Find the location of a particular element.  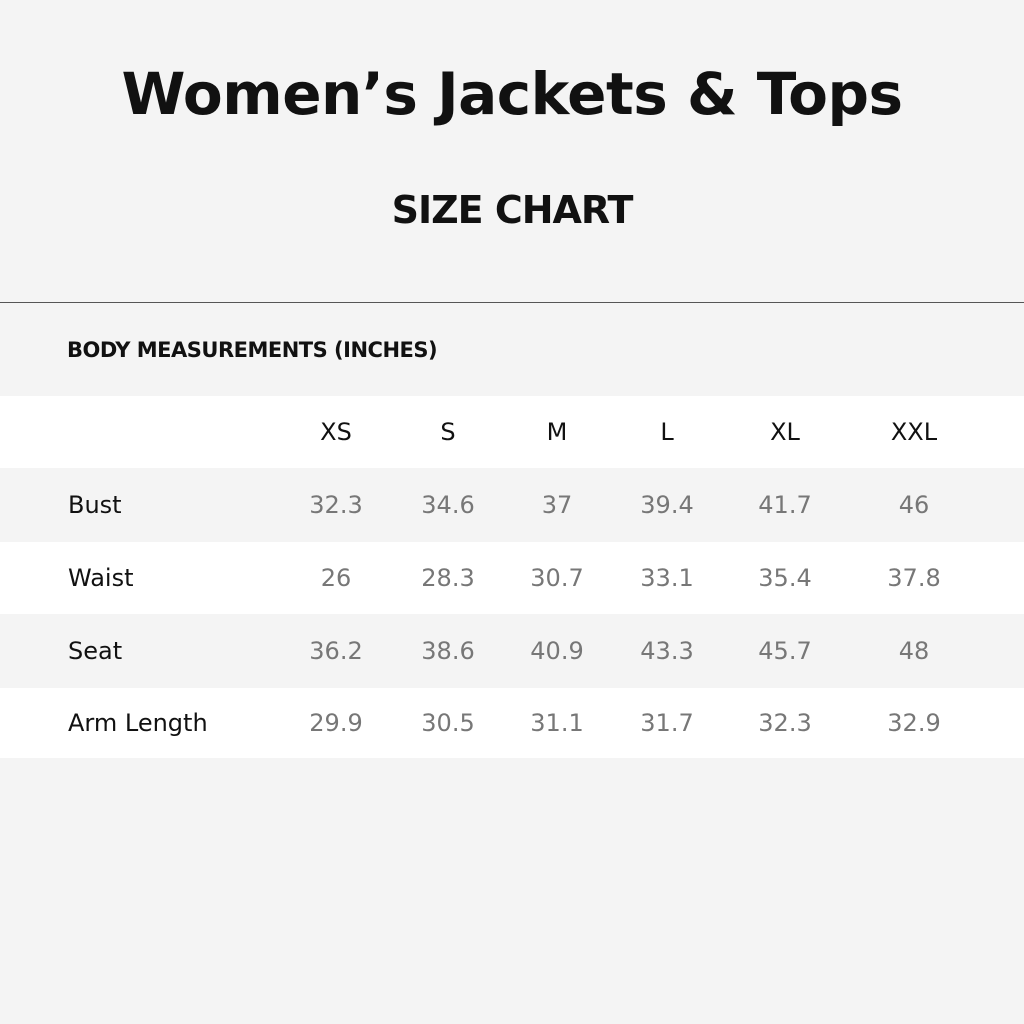

size-header: L is located at coordinates (667, 432).